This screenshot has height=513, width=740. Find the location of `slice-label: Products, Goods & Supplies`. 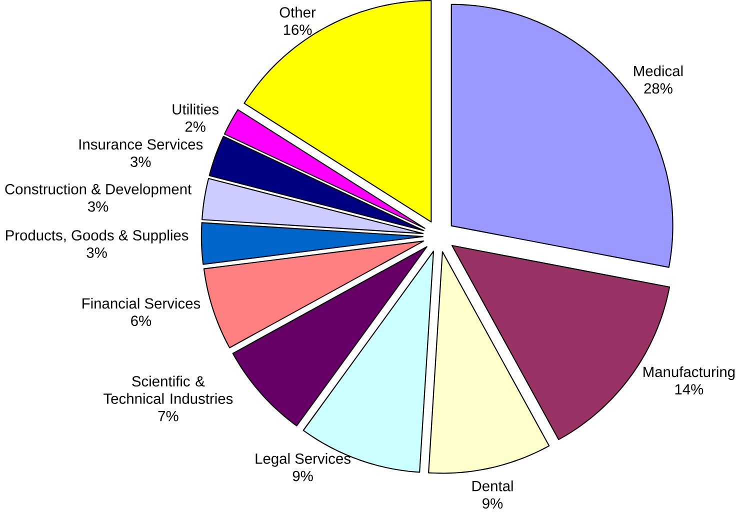

slice-label: Products, Goods & Supplies is located at coordinates (97, 237).